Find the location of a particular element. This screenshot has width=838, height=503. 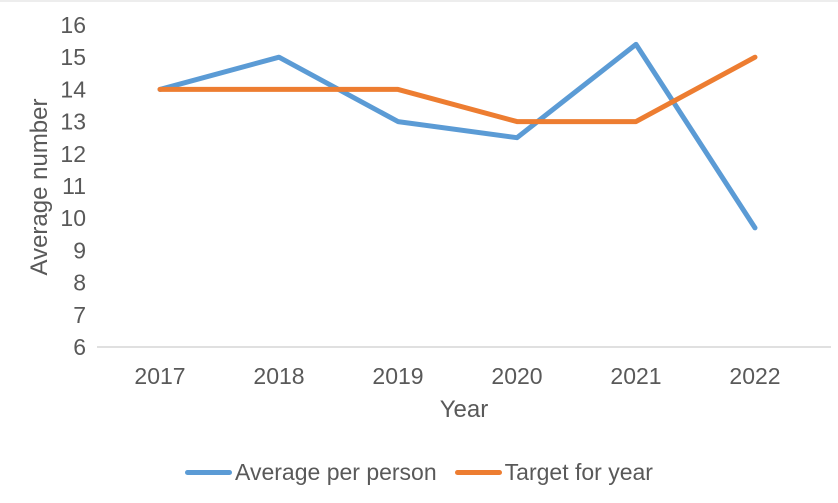

y-tick-label: 14 is located at coordinates (73, 89).